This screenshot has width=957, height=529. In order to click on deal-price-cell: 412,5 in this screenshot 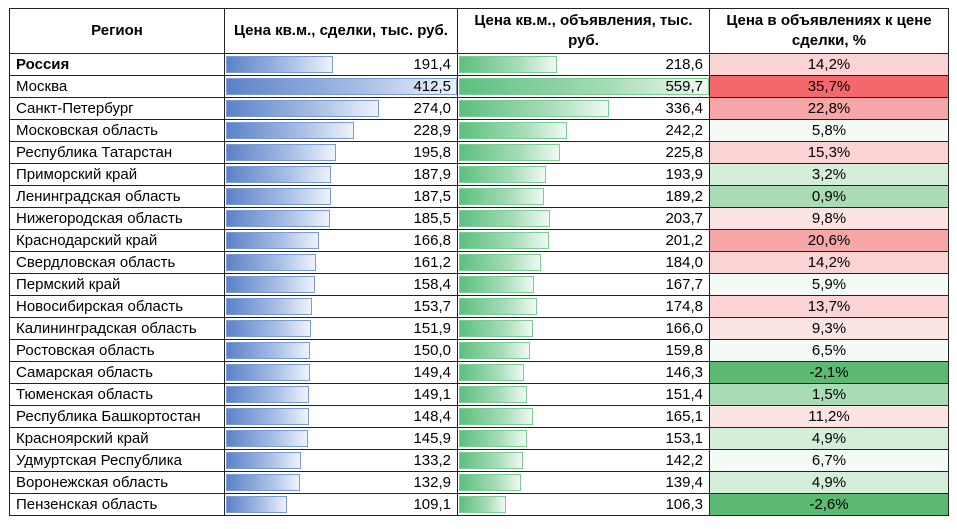, I will do `click(341, 86)`.